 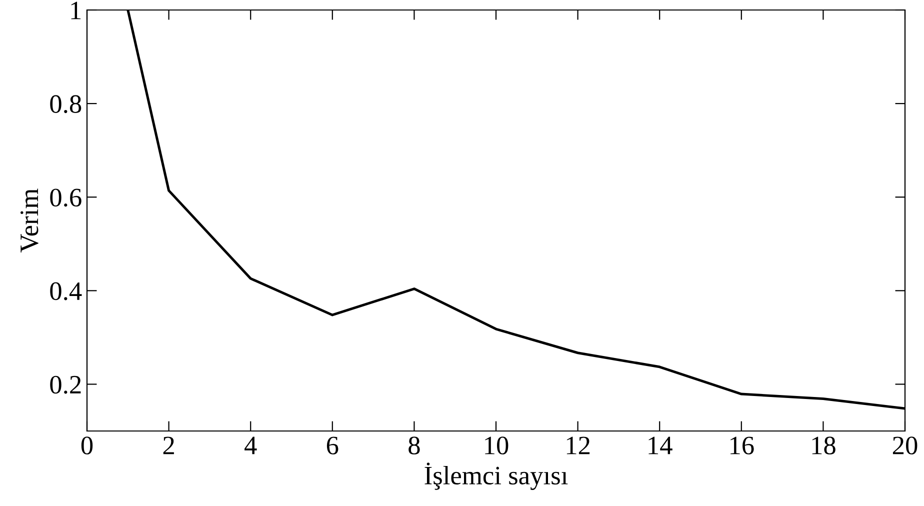 What do you see at coordinates (660, 445) in the screenshot?
I see `x-tick-label: 14` at bounding box center [660, 445].